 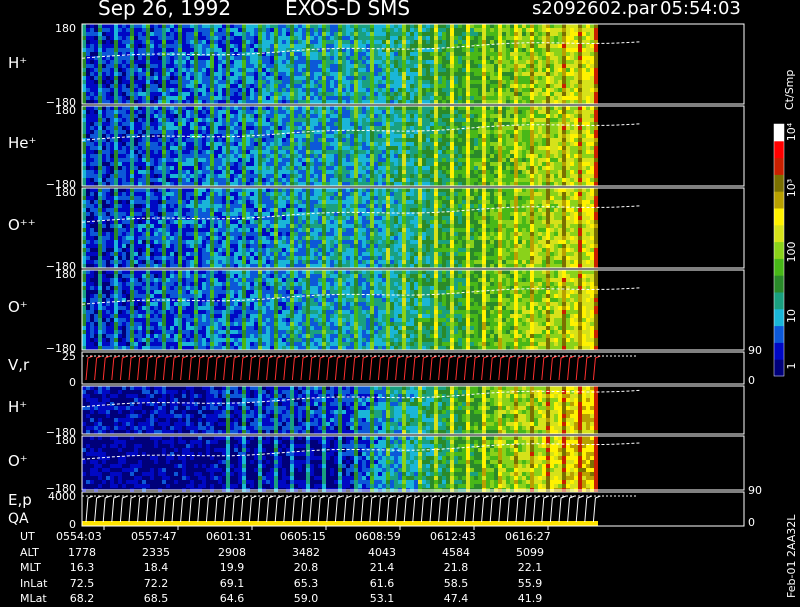 What do you see at coordinates (791, 316) in the screenshot?
I see `colorbar-tick-label: 10` at bounding box center [791, 316].